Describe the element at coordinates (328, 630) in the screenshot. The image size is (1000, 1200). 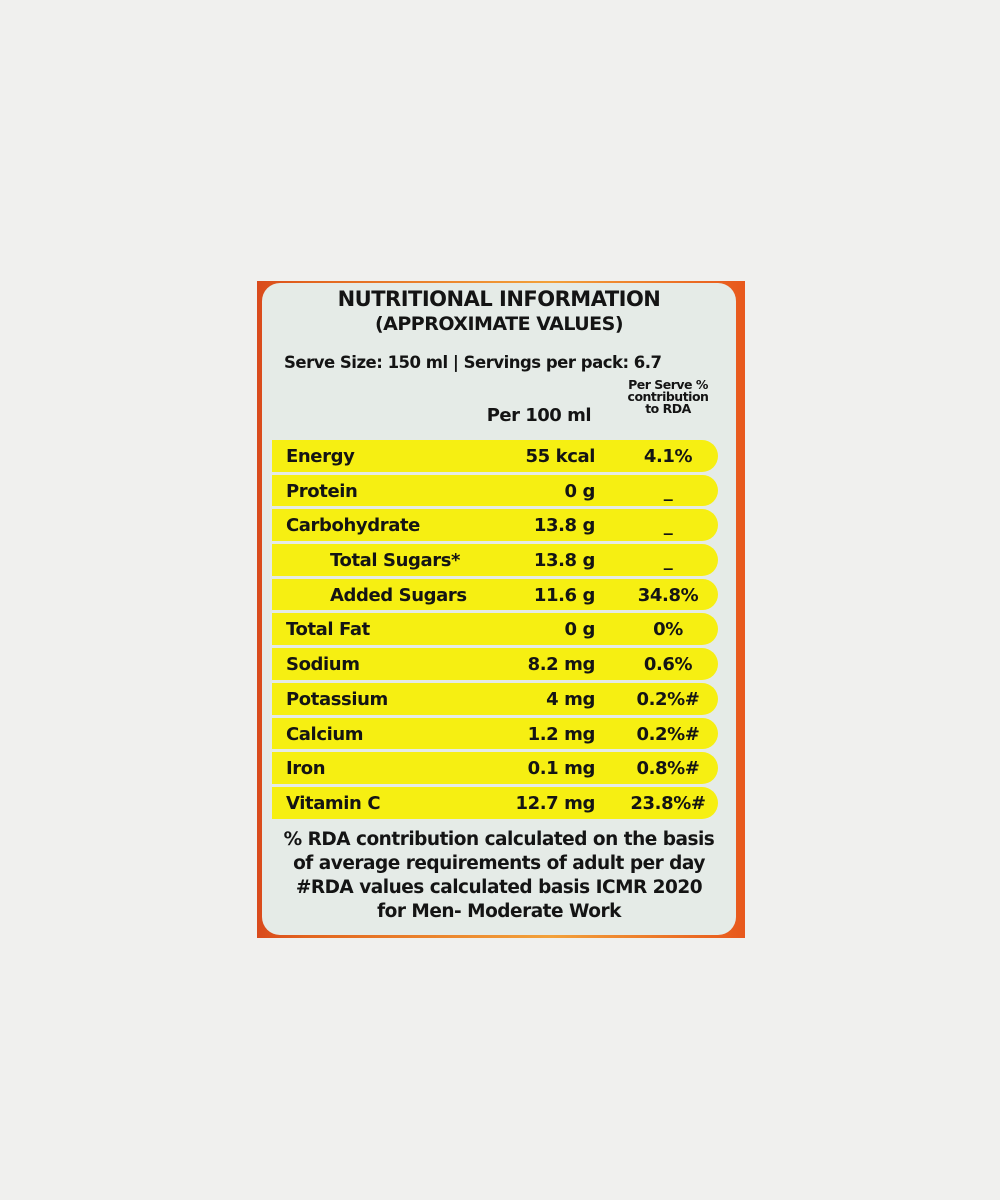
I see `nutrient-name: Total Fat` at that location.